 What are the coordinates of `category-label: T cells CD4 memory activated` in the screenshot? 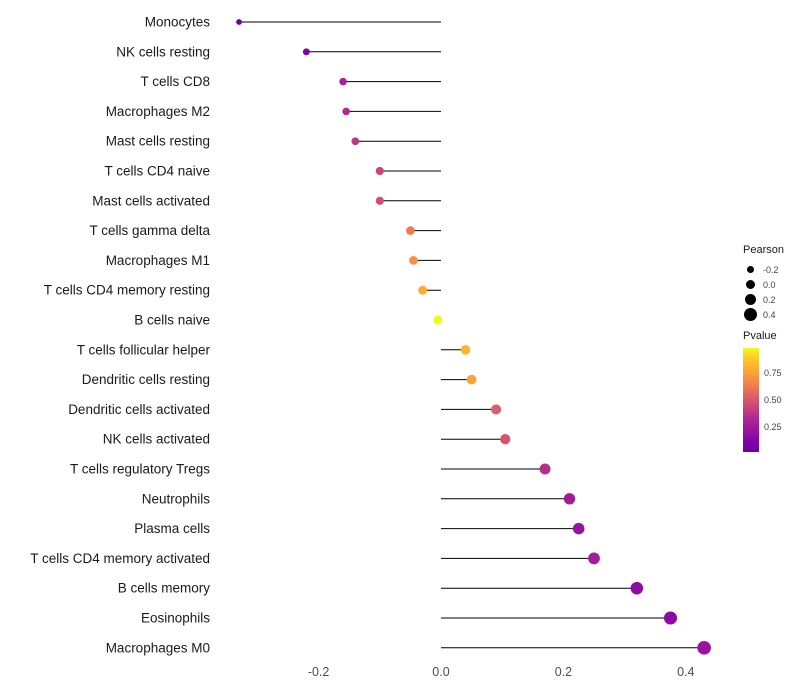 It's located at (120, 558).